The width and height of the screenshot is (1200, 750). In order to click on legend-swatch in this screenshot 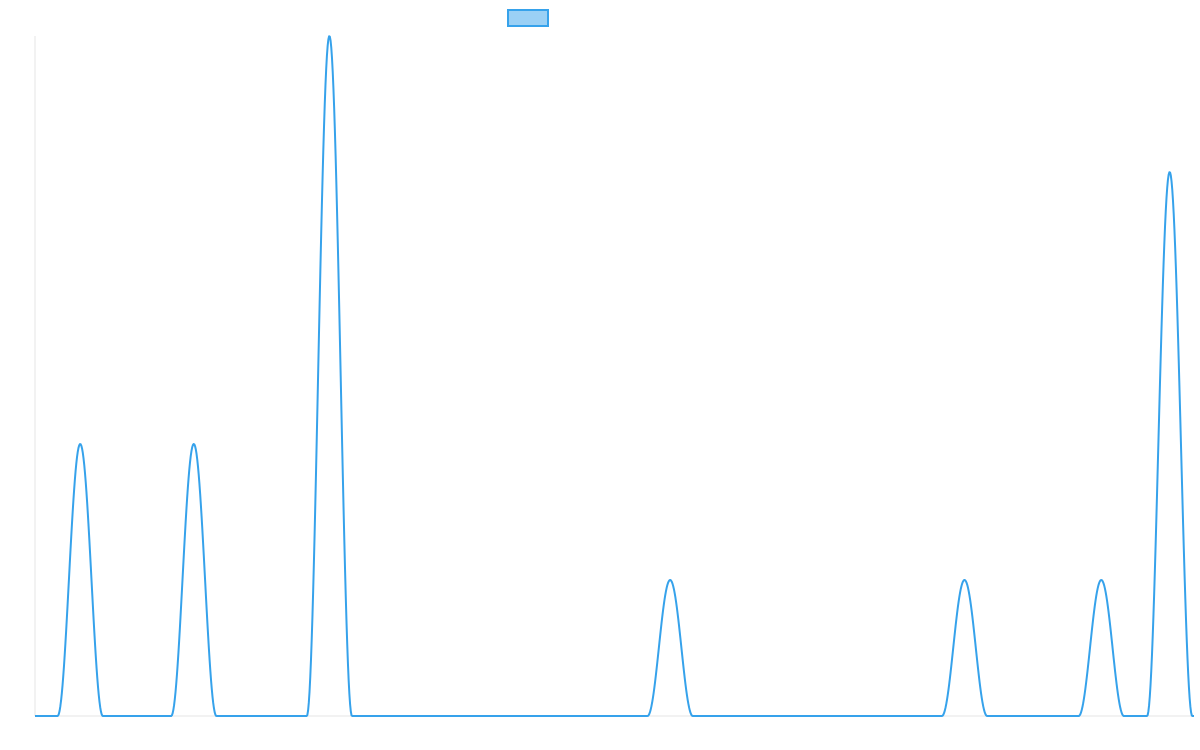, I will do `click(528, 18)`.